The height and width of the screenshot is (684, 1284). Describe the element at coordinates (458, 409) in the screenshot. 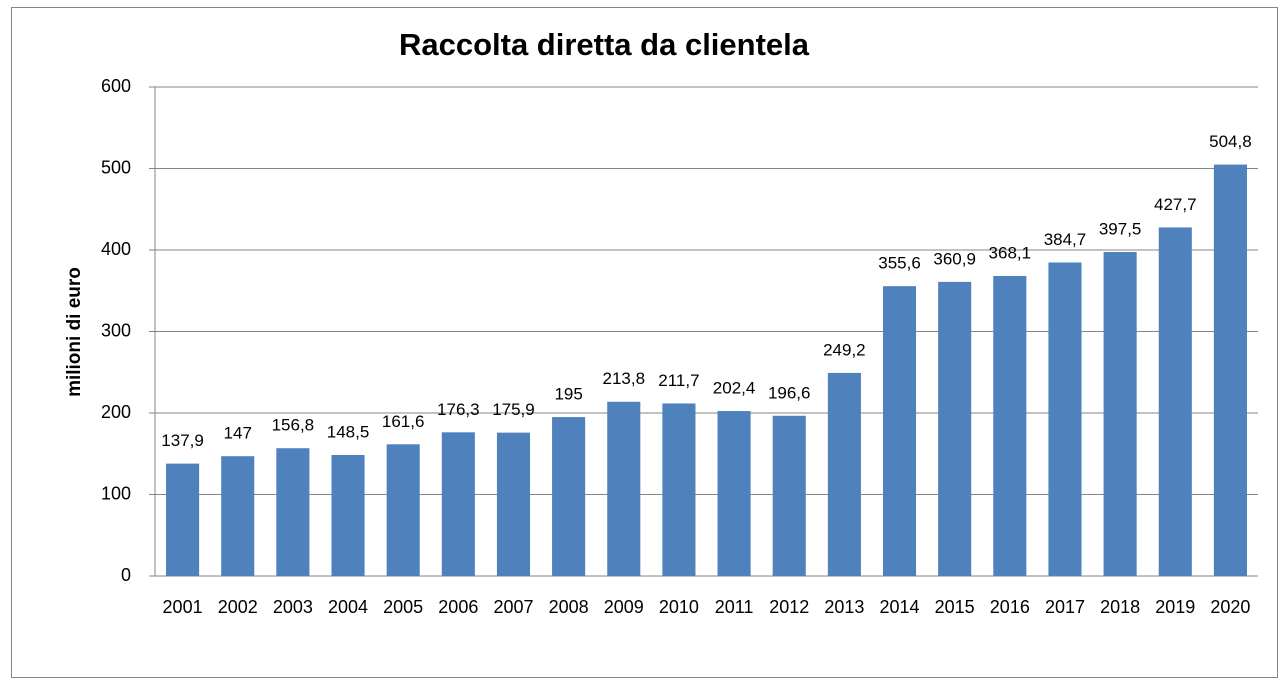

I see `data-label: 176,3` at that location.